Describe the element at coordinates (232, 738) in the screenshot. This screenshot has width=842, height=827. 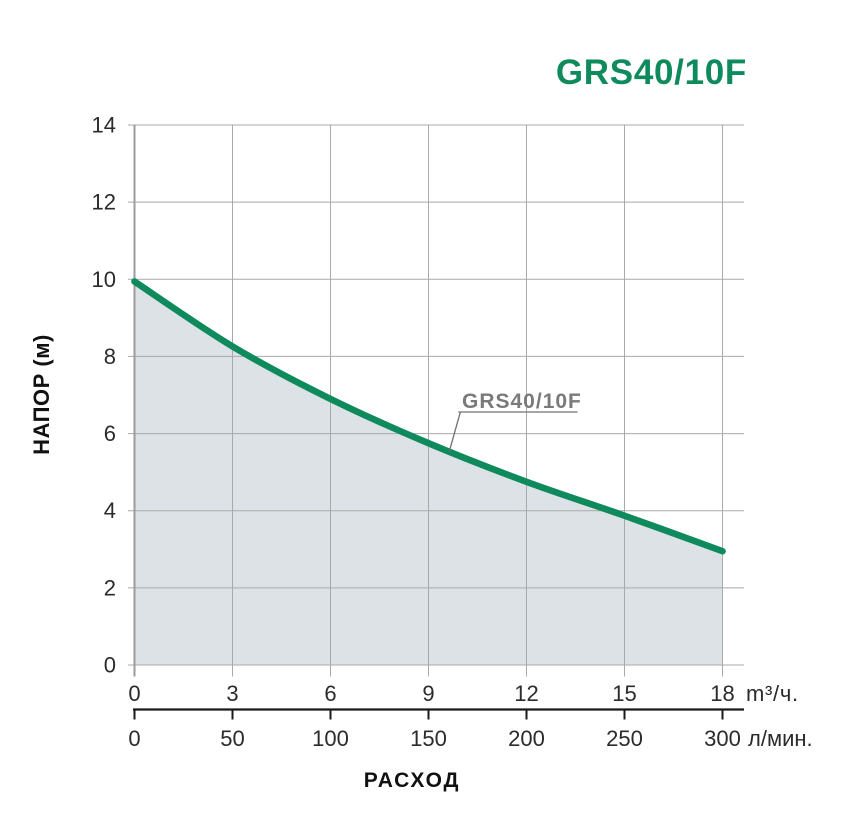
I see `svg-text: 50` at that location.